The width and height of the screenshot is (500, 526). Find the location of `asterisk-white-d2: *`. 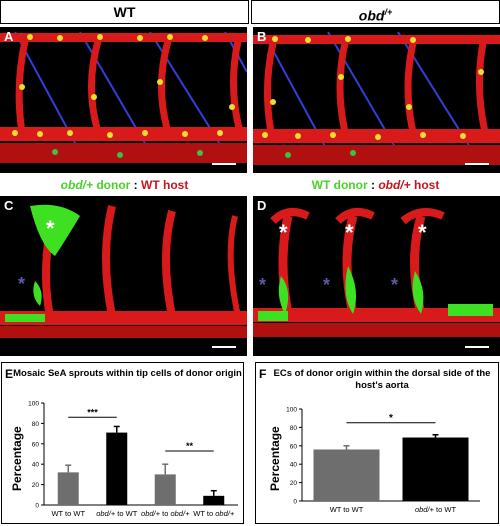

asterisk-white-d2: * is located at coordinates (349, 232).